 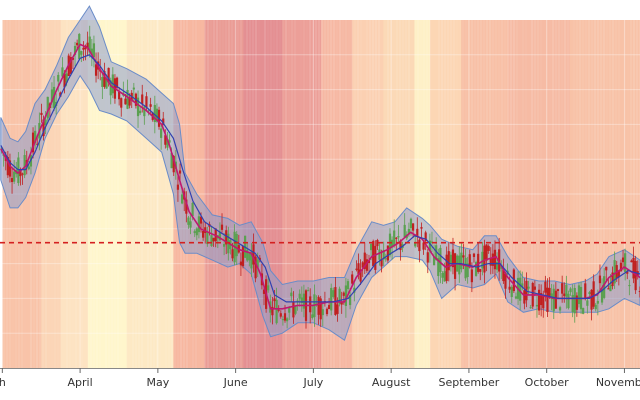 What do you see at coordinates (547, 382) in the screenshot?
I see `x-tick-label: October` at bounding box center [547, 382].